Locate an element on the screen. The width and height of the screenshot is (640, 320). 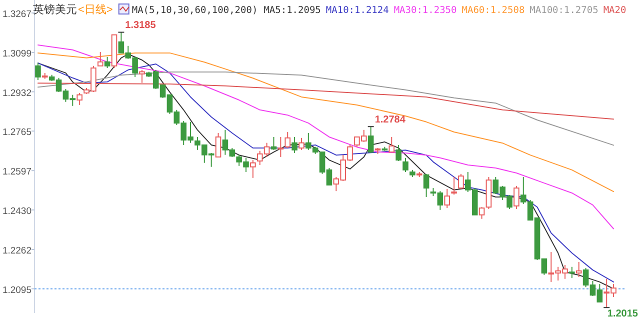
y-tick-label: 1.2932 is located at coordinates (17, 93).